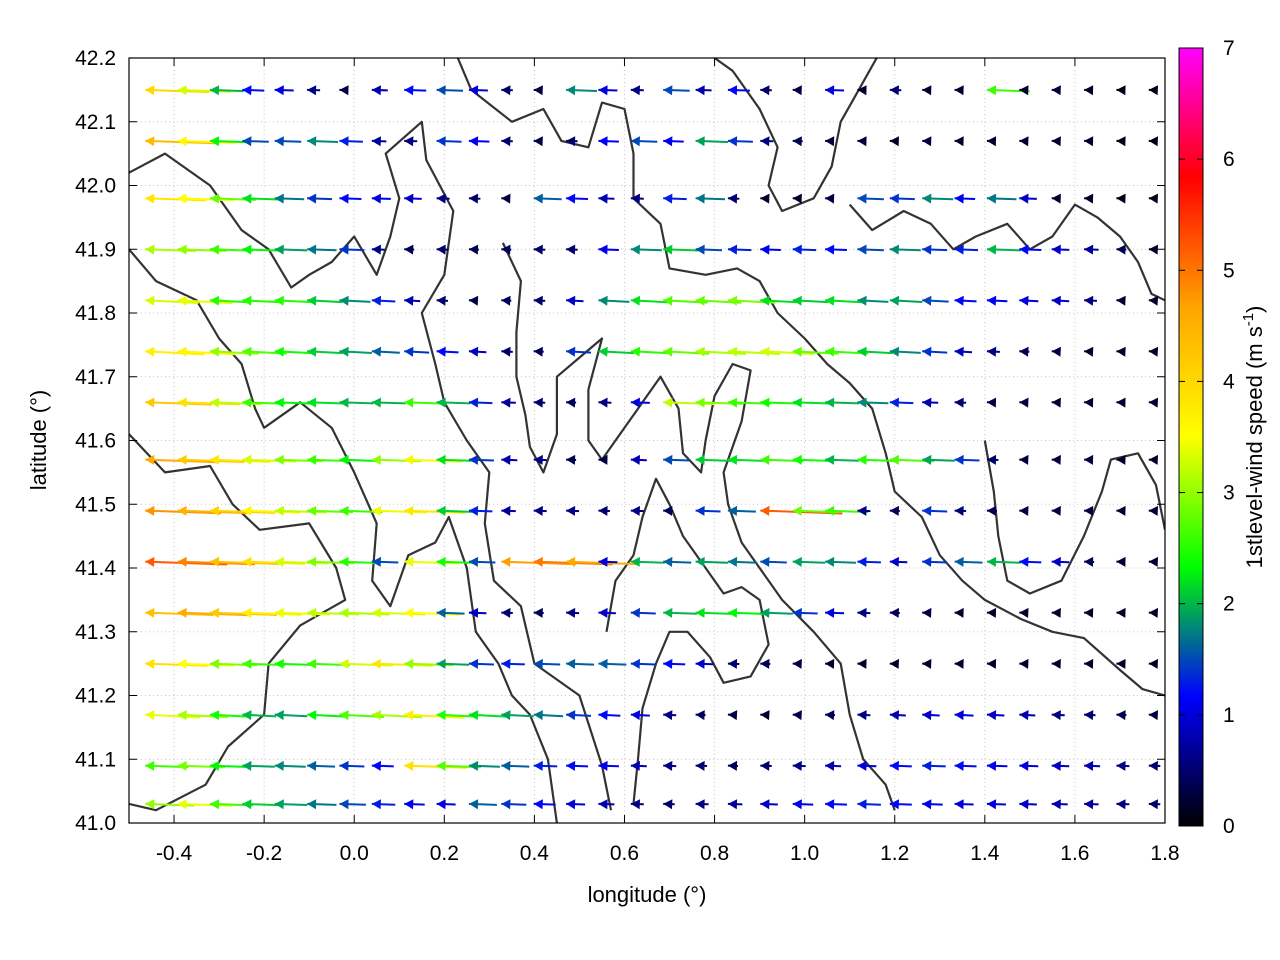 Image resolution: width=1280 pixels, height=960 pixels. I want to click on x-tick-label: 0.0, so click(354, 853).